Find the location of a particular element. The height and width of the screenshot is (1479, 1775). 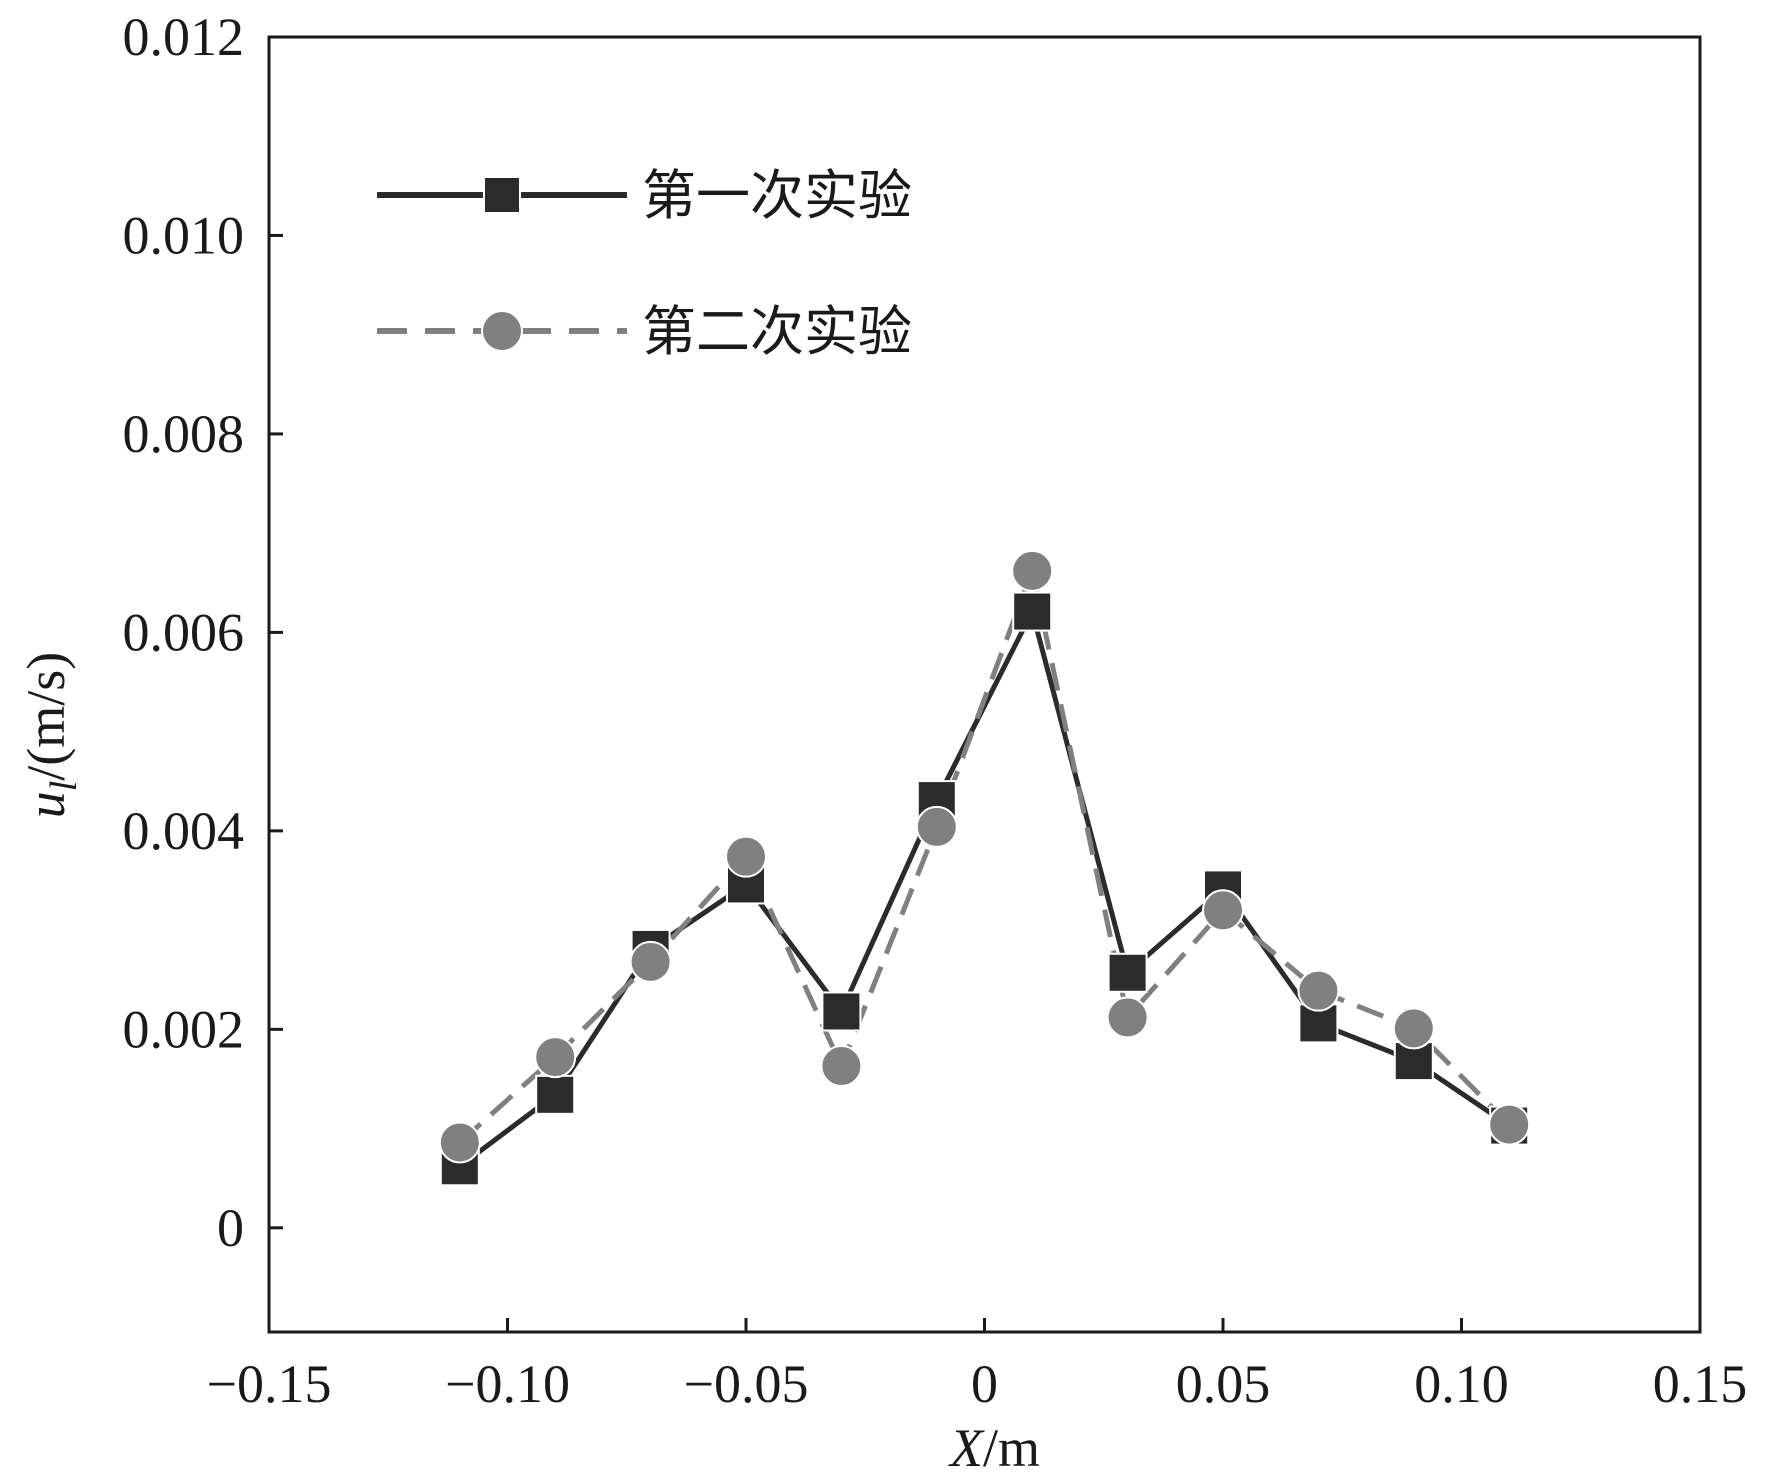

x-axis-label-symbol: X is located at coordinates (966, 1448).